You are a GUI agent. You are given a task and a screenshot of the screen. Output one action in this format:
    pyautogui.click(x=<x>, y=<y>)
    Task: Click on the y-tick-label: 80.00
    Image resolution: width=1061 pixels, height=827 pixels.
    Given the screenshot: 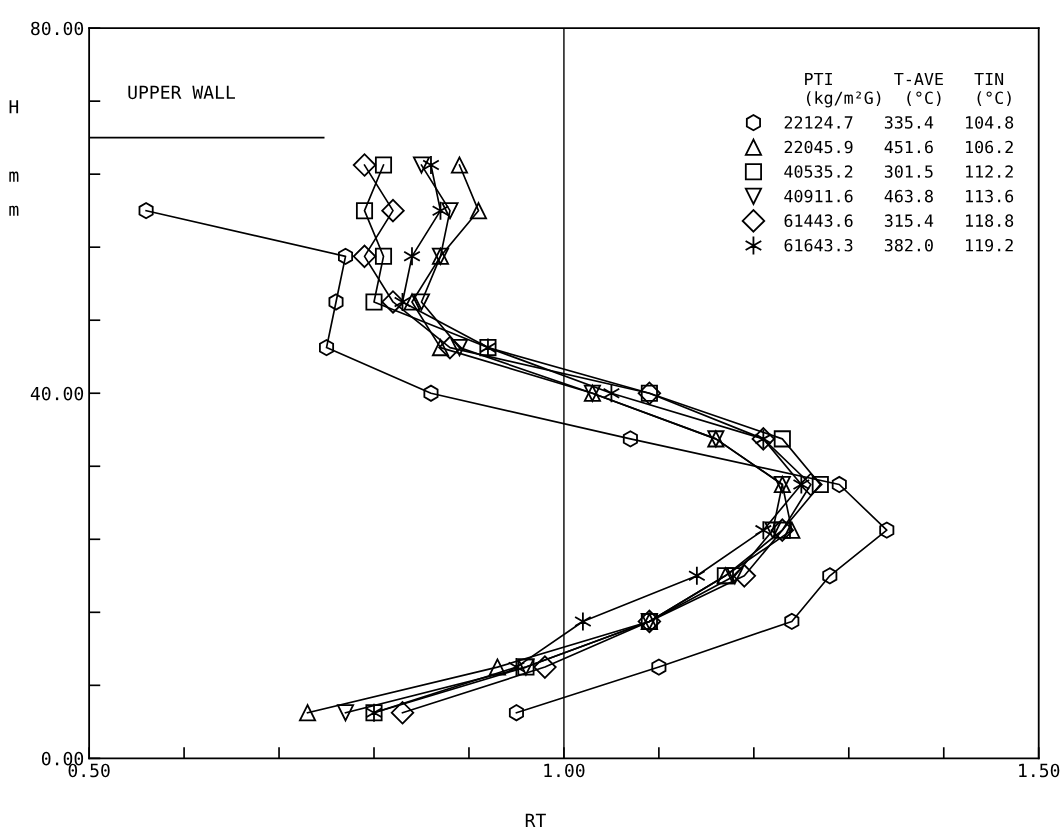 What is the action you would take?
    pyautogui.click(x=57, y=28)
    